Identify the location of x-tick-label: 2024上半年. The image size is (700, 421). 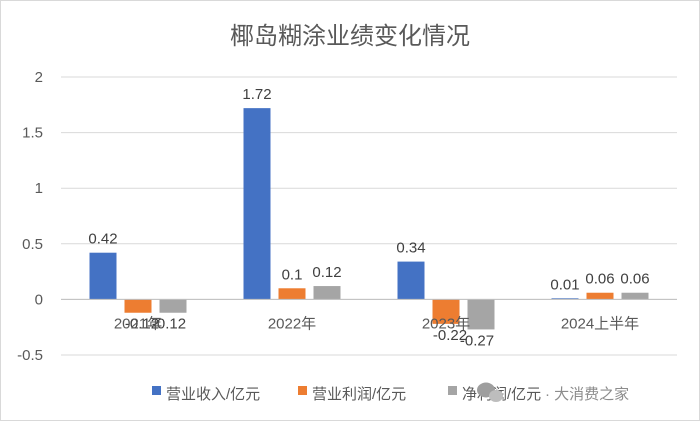
(600, 323).